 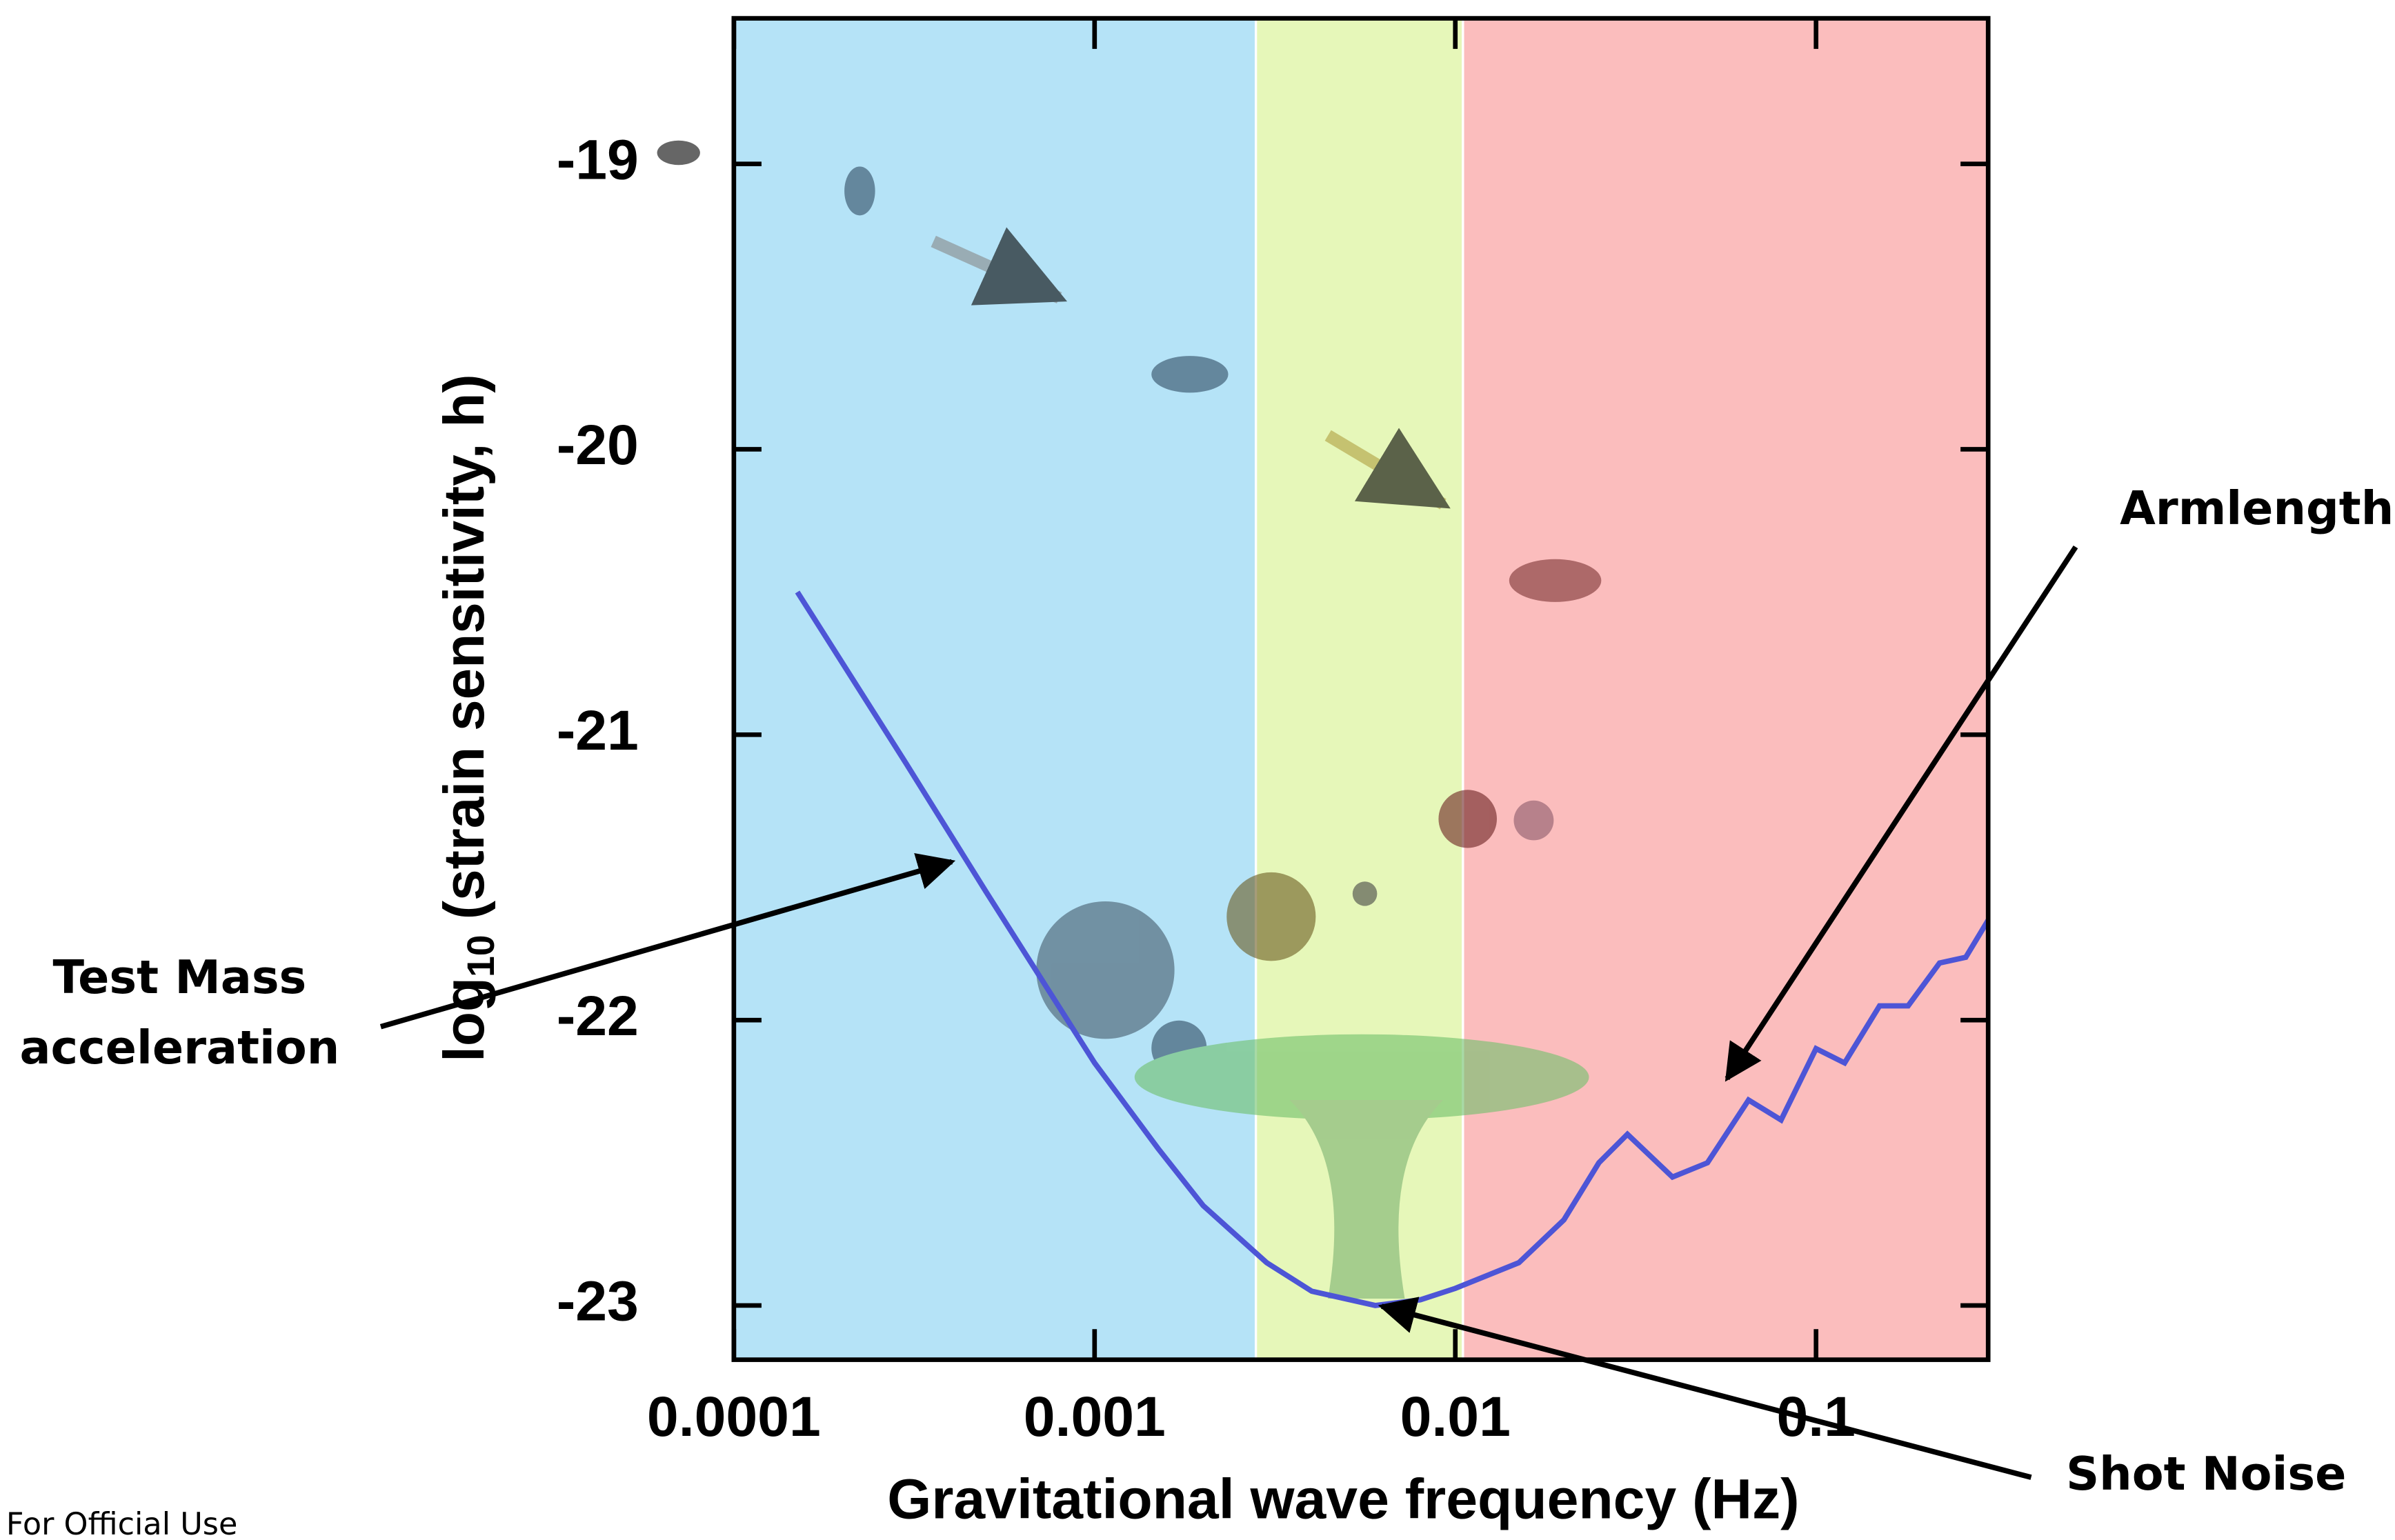 What do you see at coordinates (598, 446) in the screenshot?
I see `y-tick-label: -20` at bounding box center [598, 446].